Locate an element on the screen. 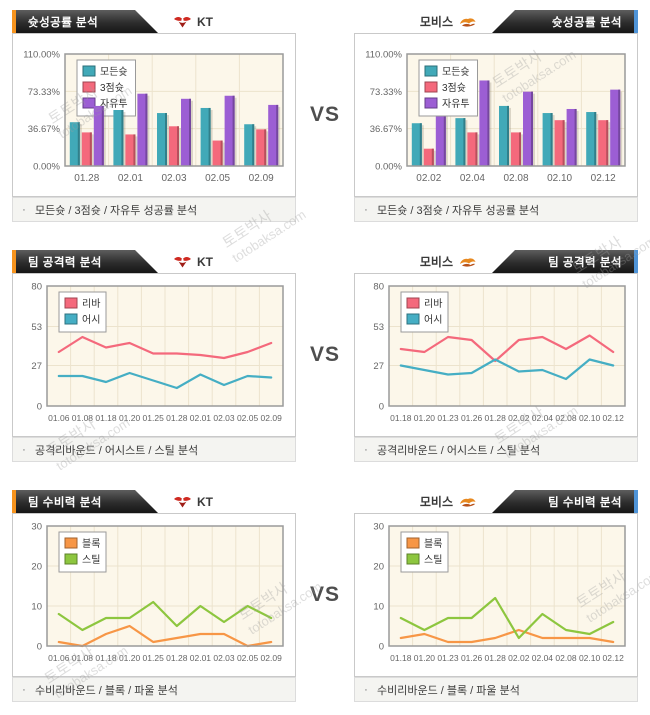 This screenshot has height=715, width=650. x-tick-label: 02.08 is located at coordinates (566, 418).